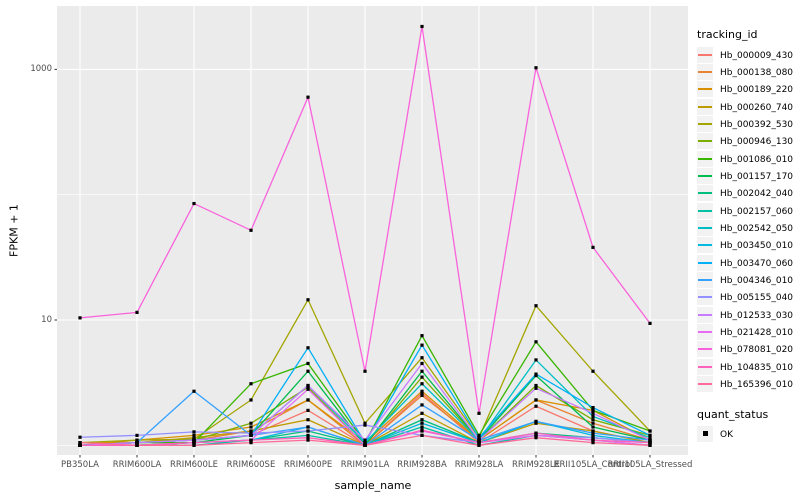 This screenshot has height=500, width=800. Describe the element at coordinates (757, 385) in the screenshot. I see `legend-item-label: Hb_165396_010` at that location.